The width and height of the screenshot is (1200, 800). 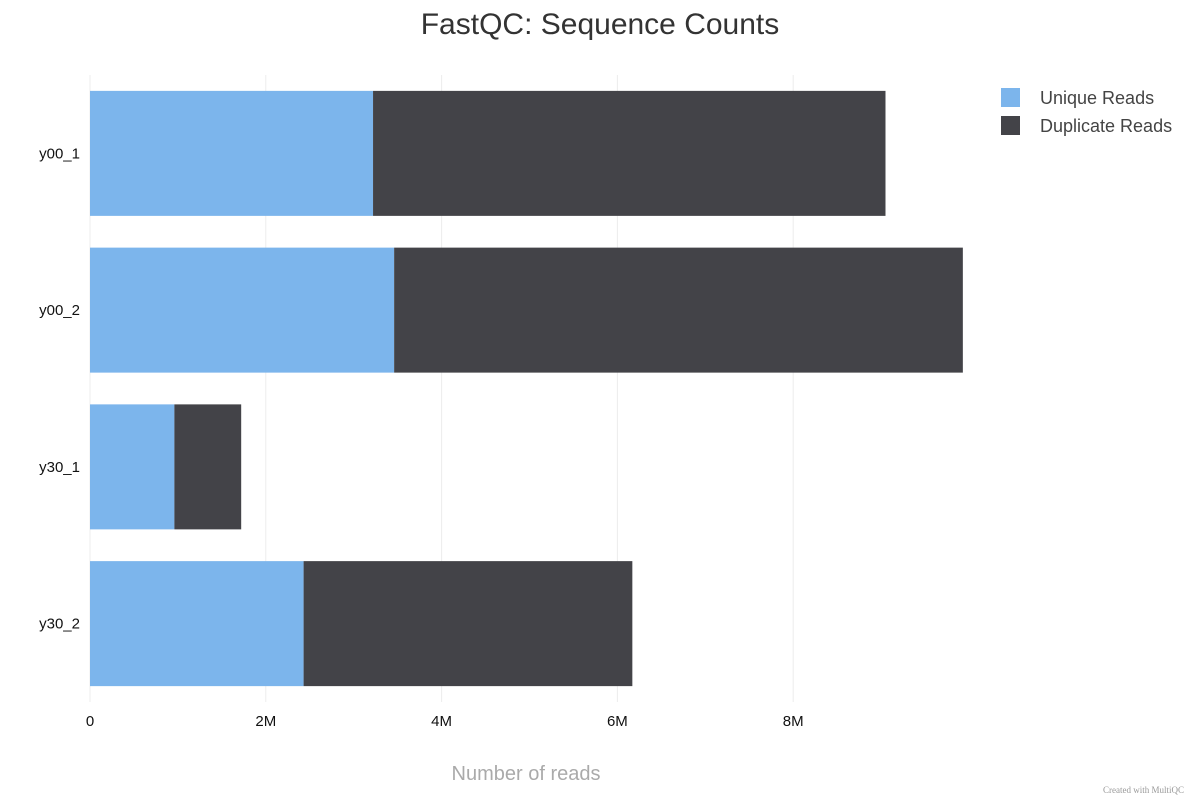 I want to click on y-axis-ticks: y00_1 y00_2 y30_1 y30_2, so click(x=59, y=388).